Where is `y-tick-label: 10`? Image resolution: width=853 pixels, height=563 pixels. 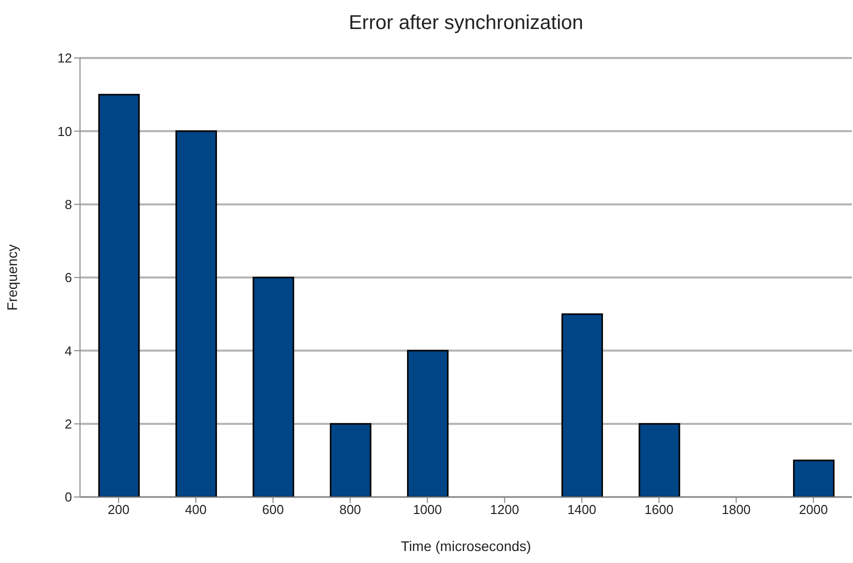
y-tick-label: 10 is located at coordinates (65, 131).